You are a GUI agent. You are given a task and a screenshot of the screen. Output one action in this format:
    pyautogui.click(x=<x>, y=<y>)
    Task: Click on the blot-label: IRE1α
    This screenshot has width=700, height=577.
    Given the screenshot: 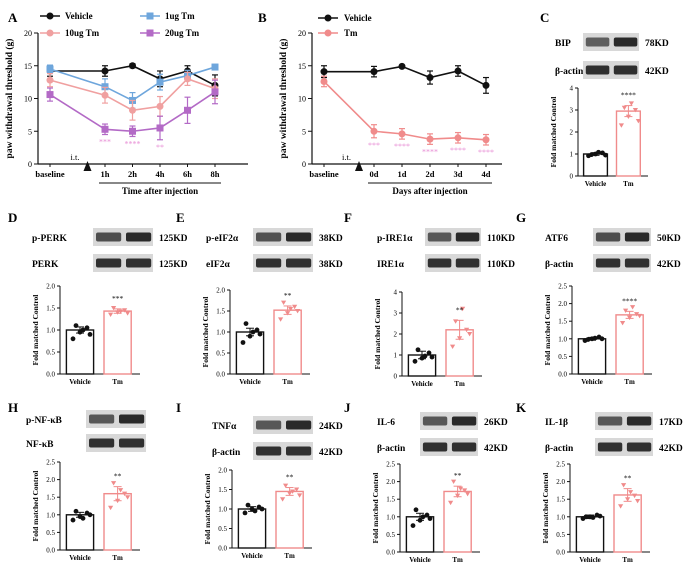 What is the action you would take?
    pyautogui.click(x=391, y=265)
    